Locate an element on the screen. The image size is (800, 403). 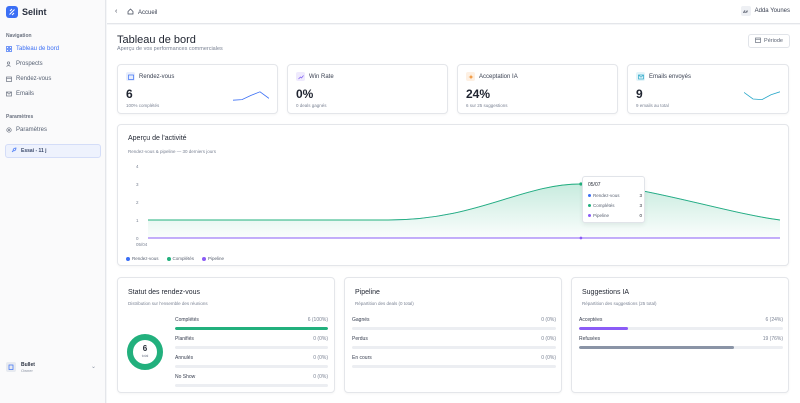
sidebar-item-label: Emails is located at coordinates (25, 94).